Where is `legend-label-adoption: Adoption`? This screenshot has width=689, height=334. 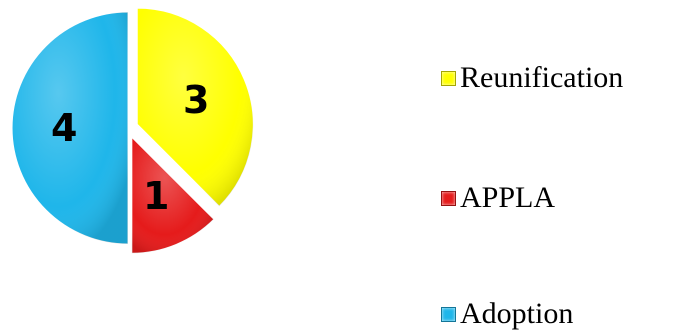 legend-label-adoption: Adoption is located at coordinates (517, 313).